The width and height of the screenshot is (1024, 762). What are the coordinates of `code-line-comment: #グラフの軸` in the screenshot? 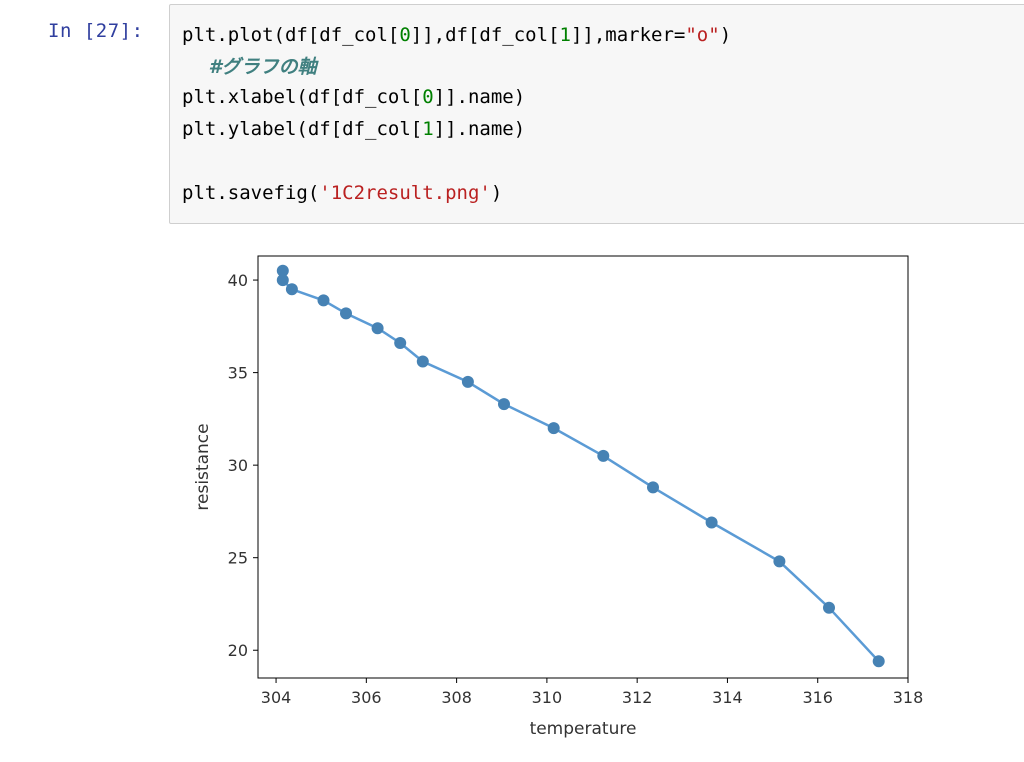 It's located at (456, 66).